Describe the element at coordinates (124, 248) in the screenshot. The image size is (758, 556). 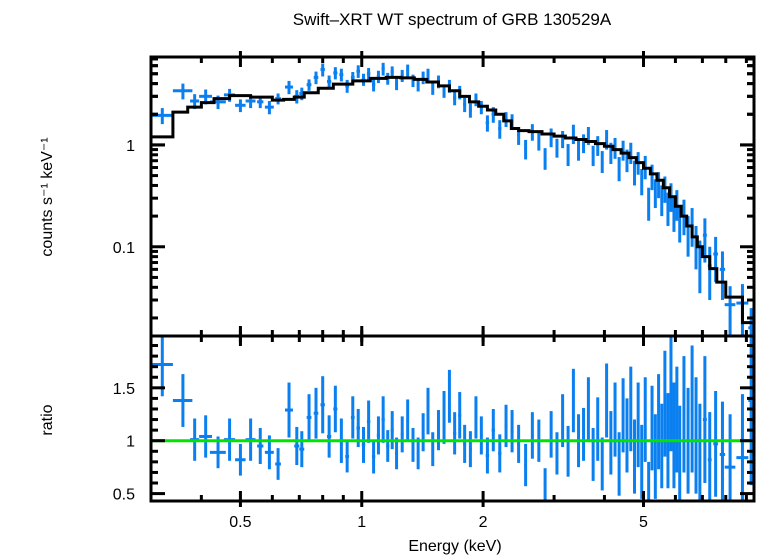
I see `y-tick-label: 0.1` at that location.